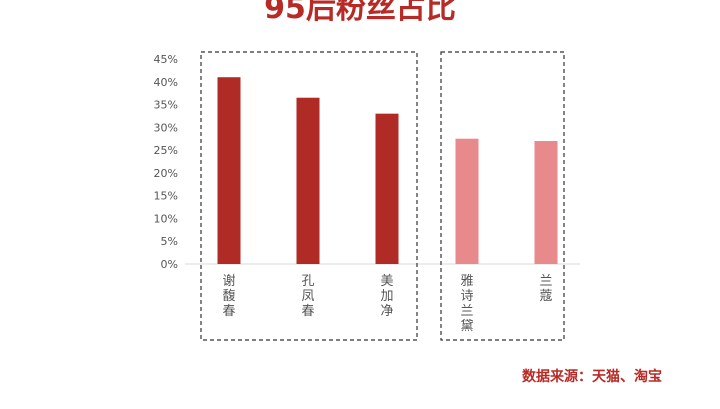  Describe the element at coordinates (169, 241) in the screenshot. I see `y-tick-label: 5%` at that location.